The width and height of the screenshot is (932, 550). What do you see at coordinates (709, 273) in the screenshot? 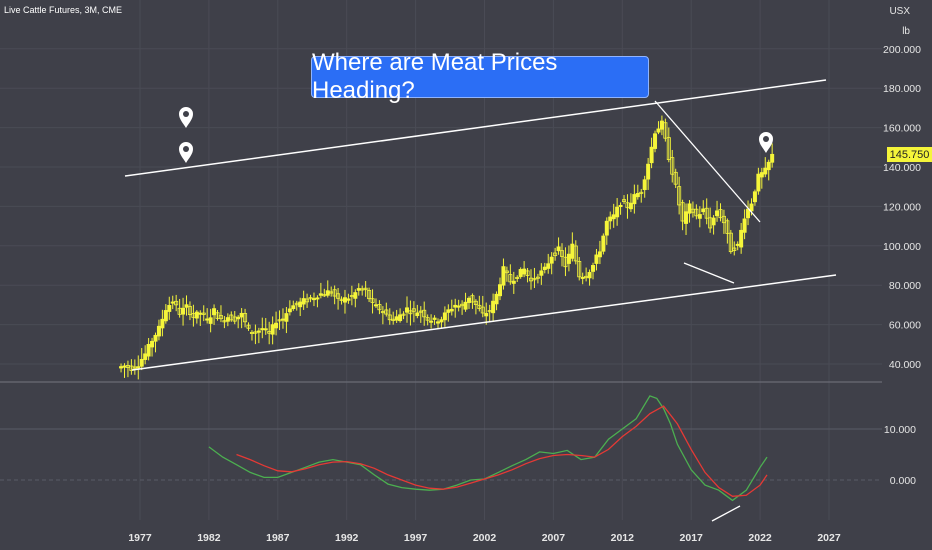
I see `divergence-line` at bounding box center [709, 273].